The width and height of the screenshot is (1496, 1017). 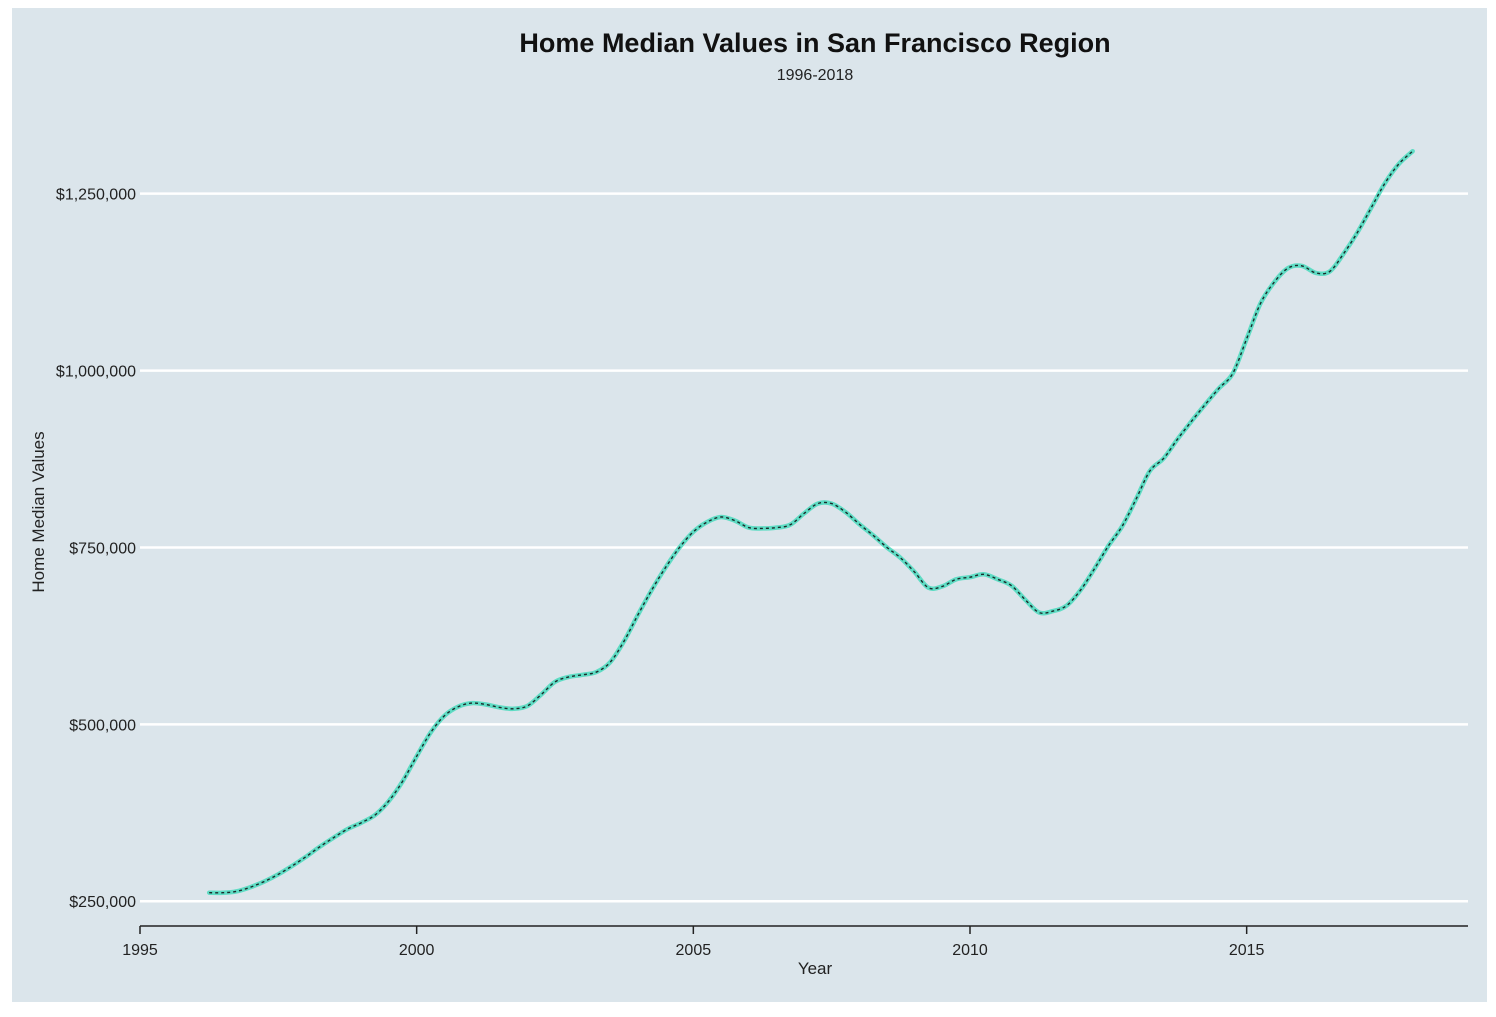 I want to click on y-tick-label: $250,000, so click(x=102, y=902).